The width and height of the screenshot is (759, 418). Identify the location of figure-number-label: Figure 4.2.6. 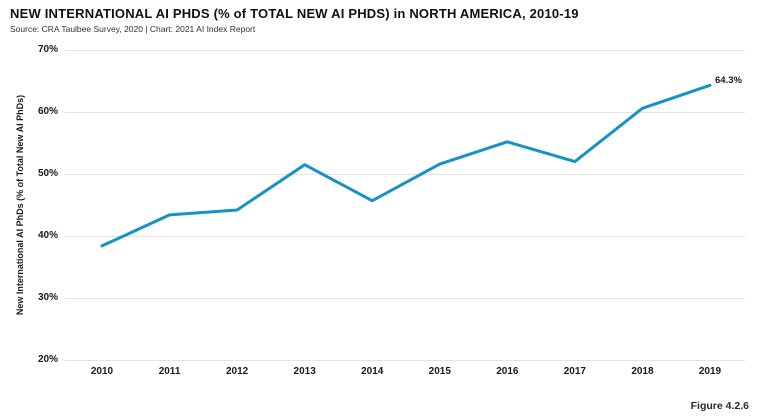
(719, 406).